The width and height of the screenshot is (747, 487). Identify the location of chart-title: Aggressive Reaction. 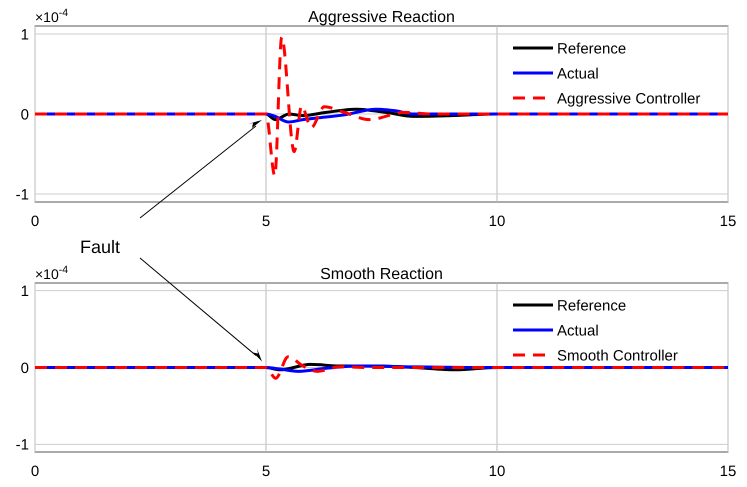
(381, 17).